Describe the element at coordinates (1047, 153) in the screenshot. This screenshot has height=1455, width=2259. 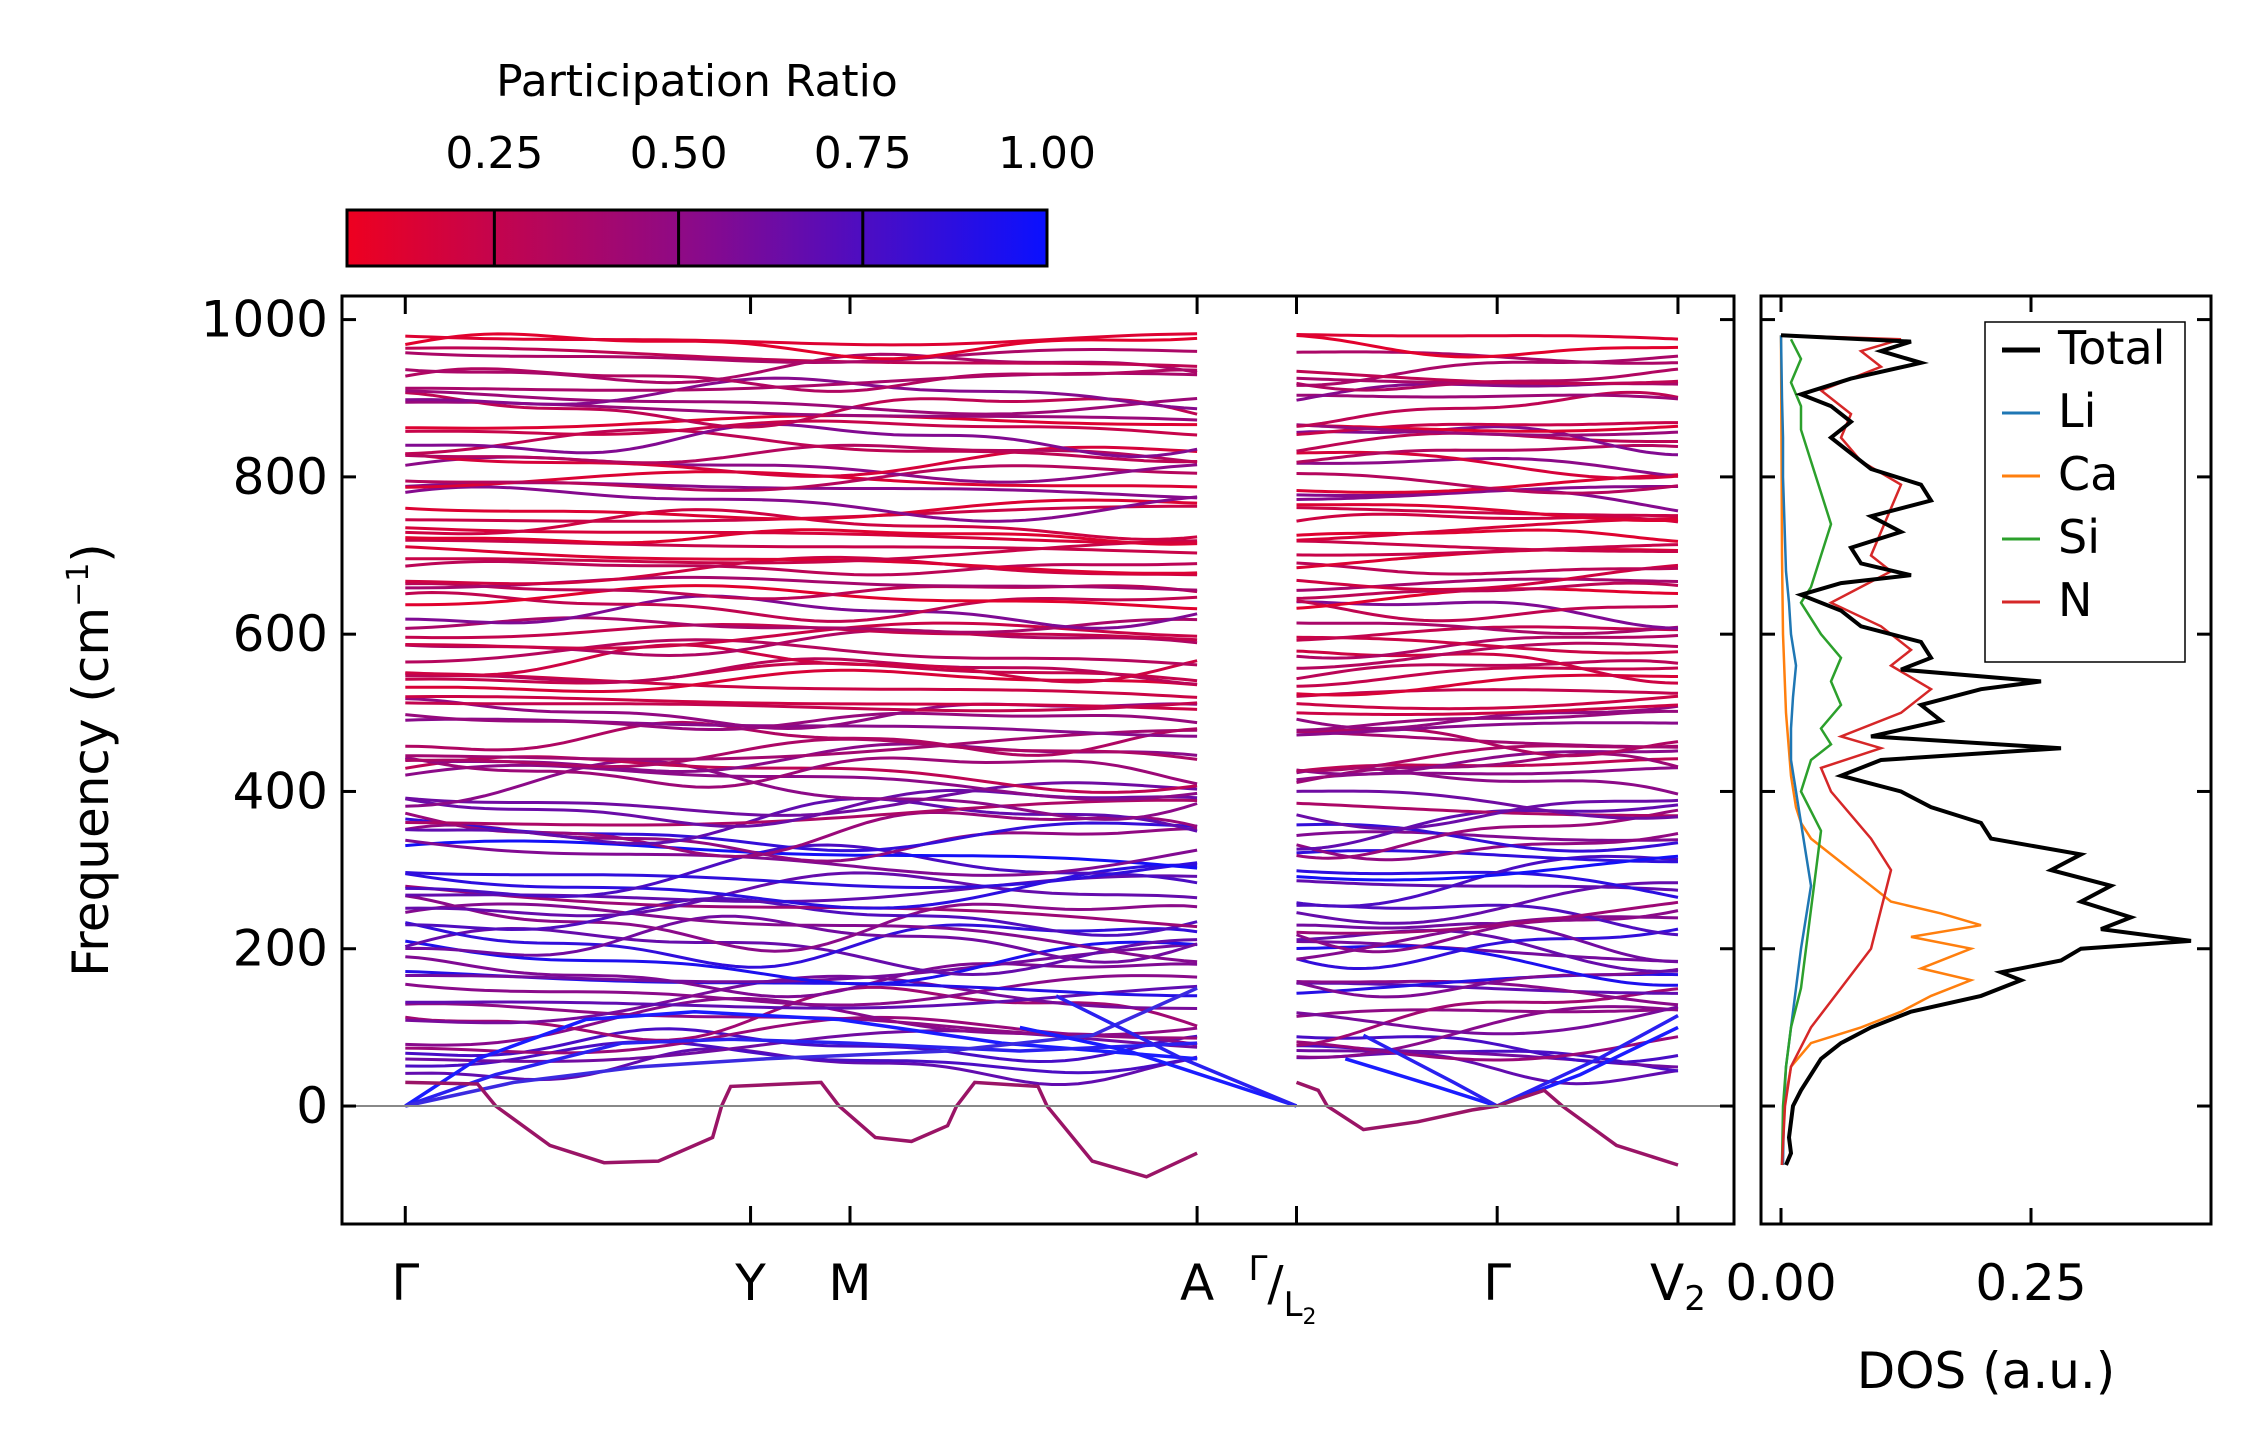
I see `colorbar-tick-label: 1.00` at that location.